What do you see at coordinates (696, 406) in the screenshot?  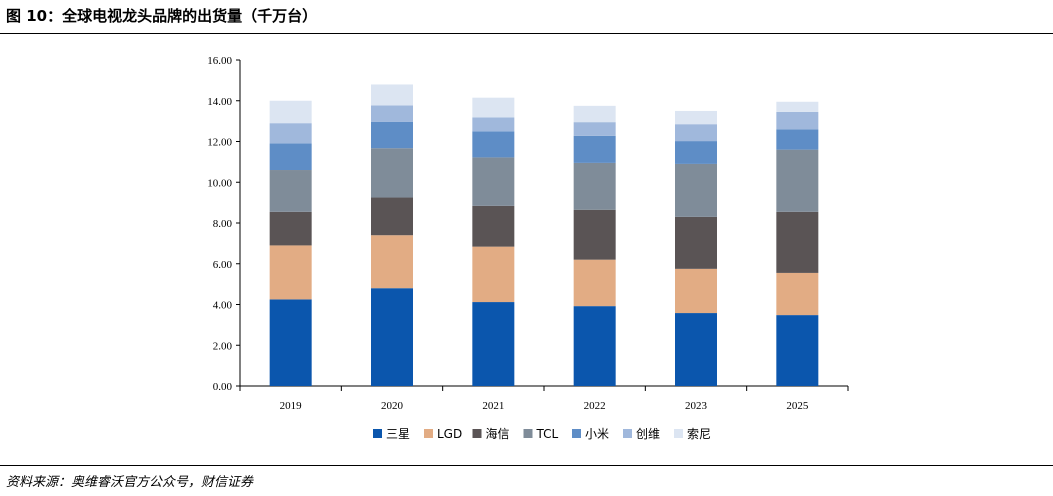 I see `x-tick-label: 2023` at bounding box center [696, 406].